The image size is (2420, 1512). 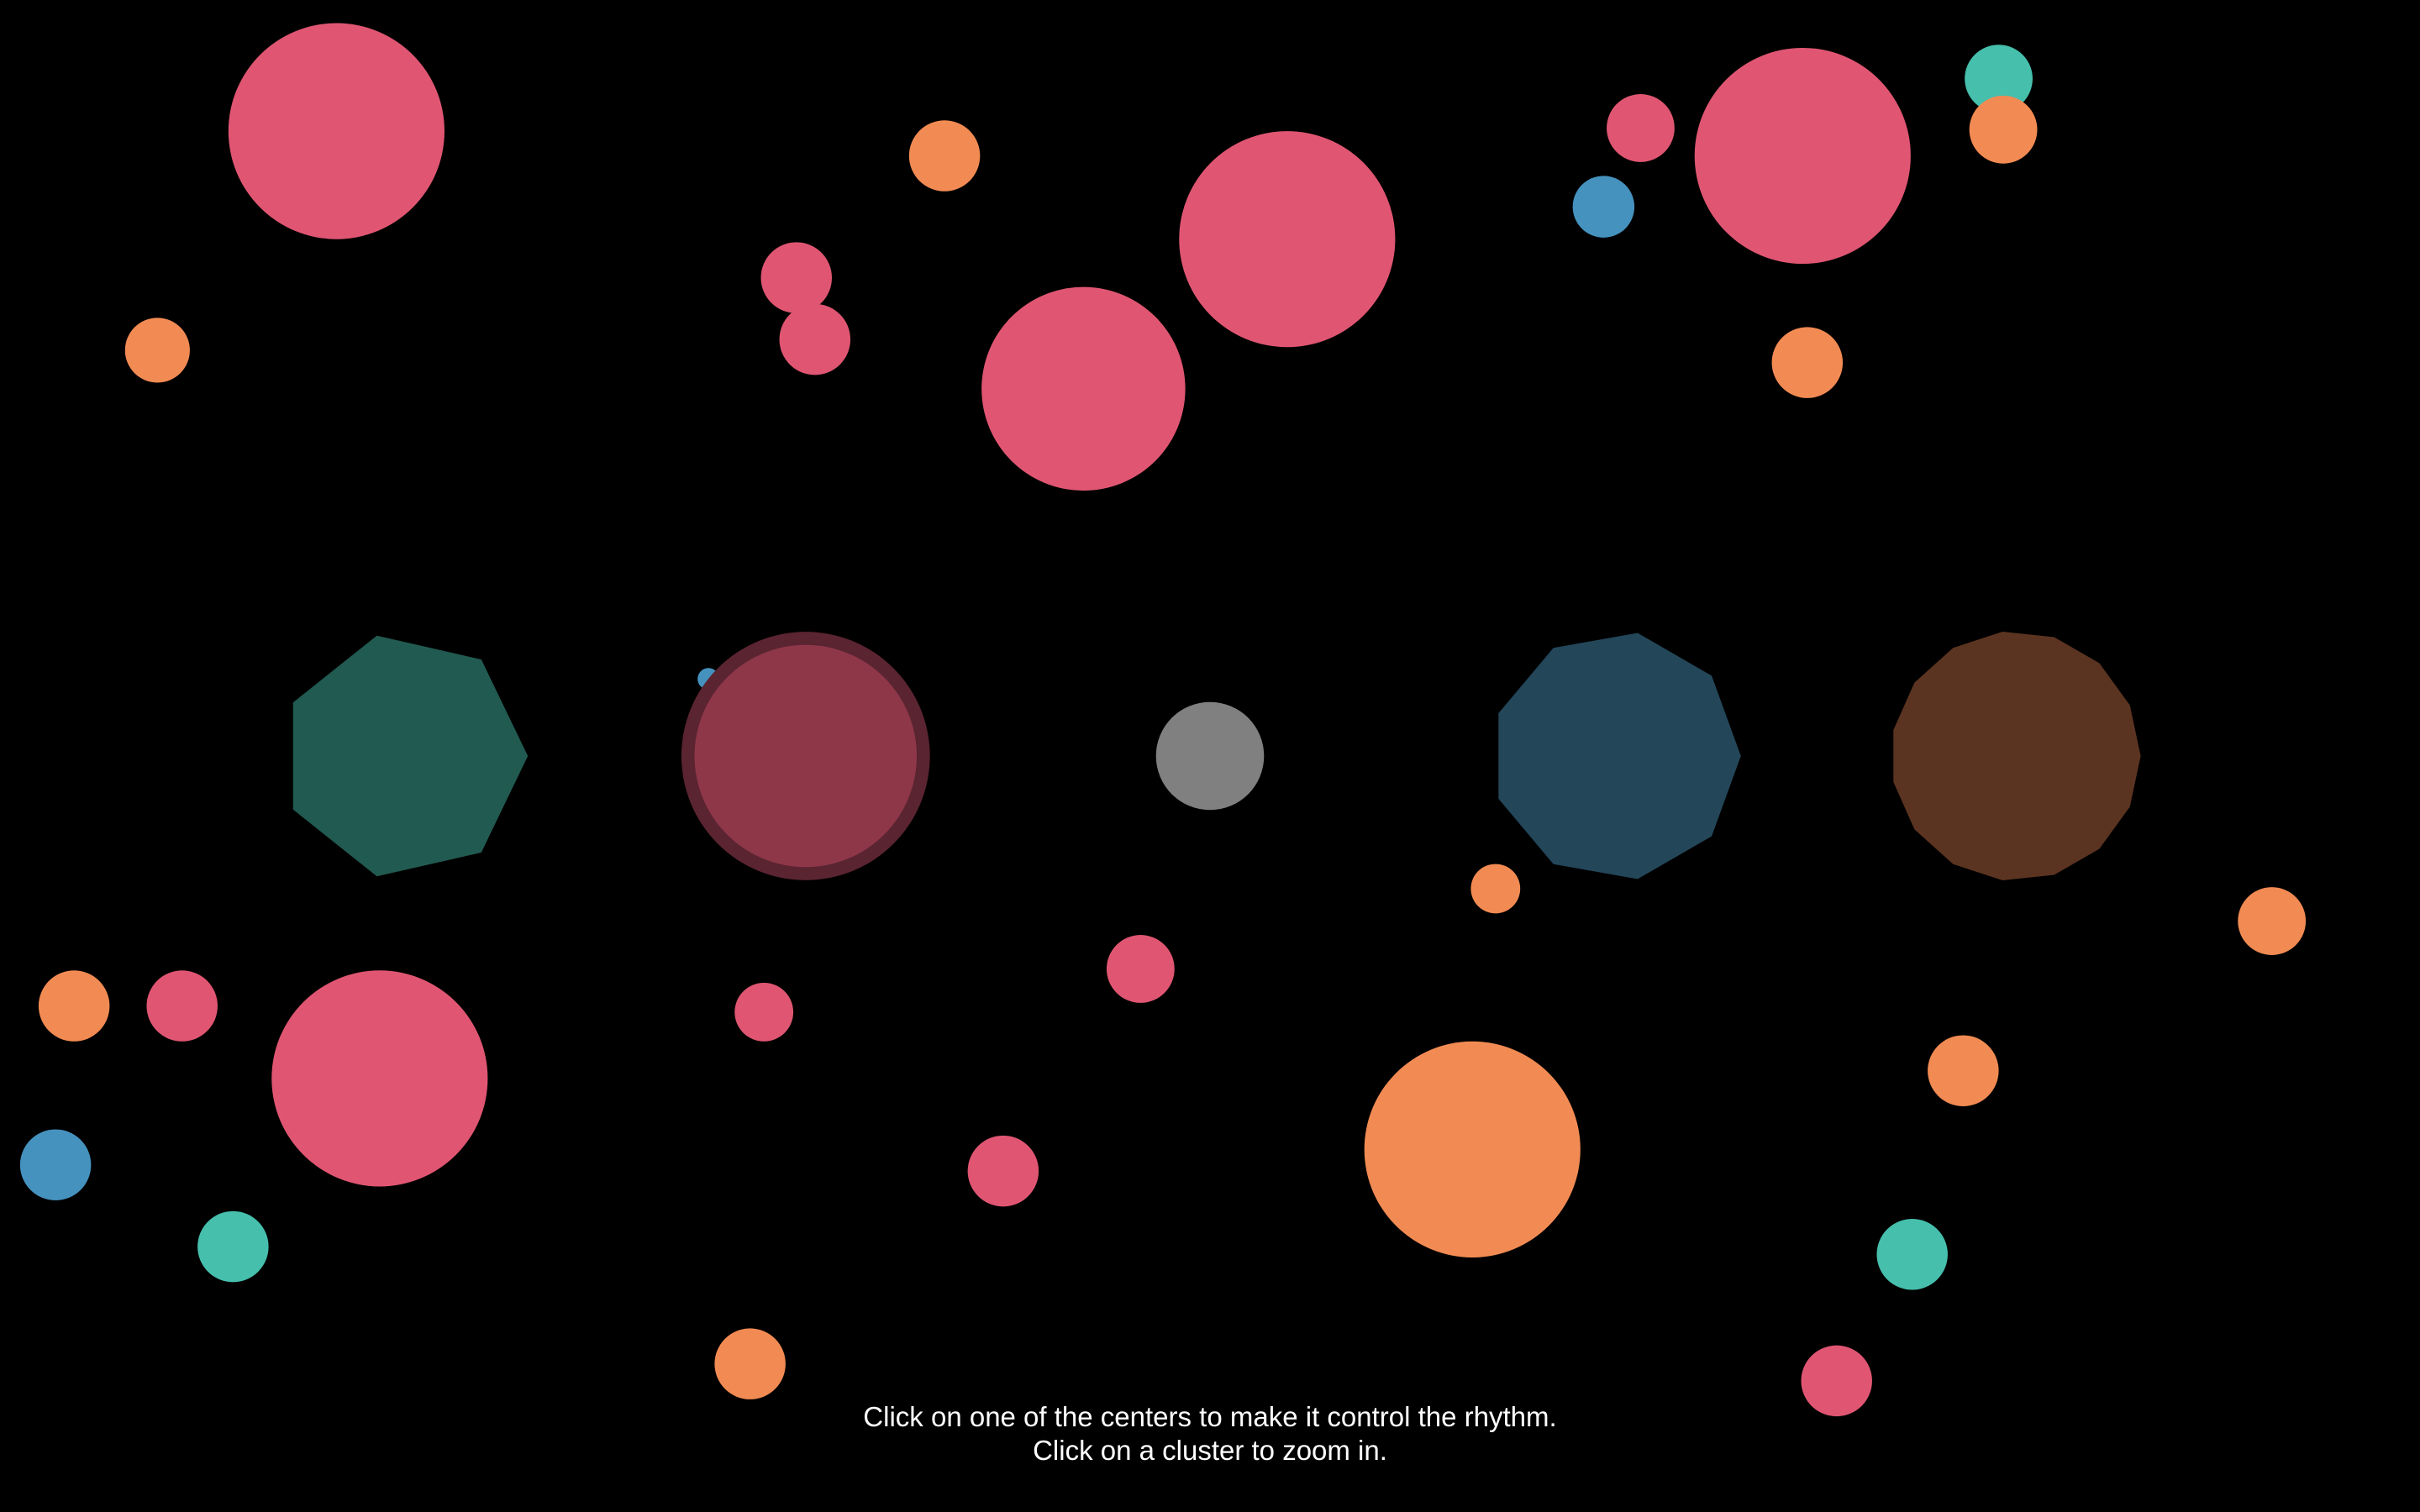 I want to click on center-layer, so click(x=1216, y=756).